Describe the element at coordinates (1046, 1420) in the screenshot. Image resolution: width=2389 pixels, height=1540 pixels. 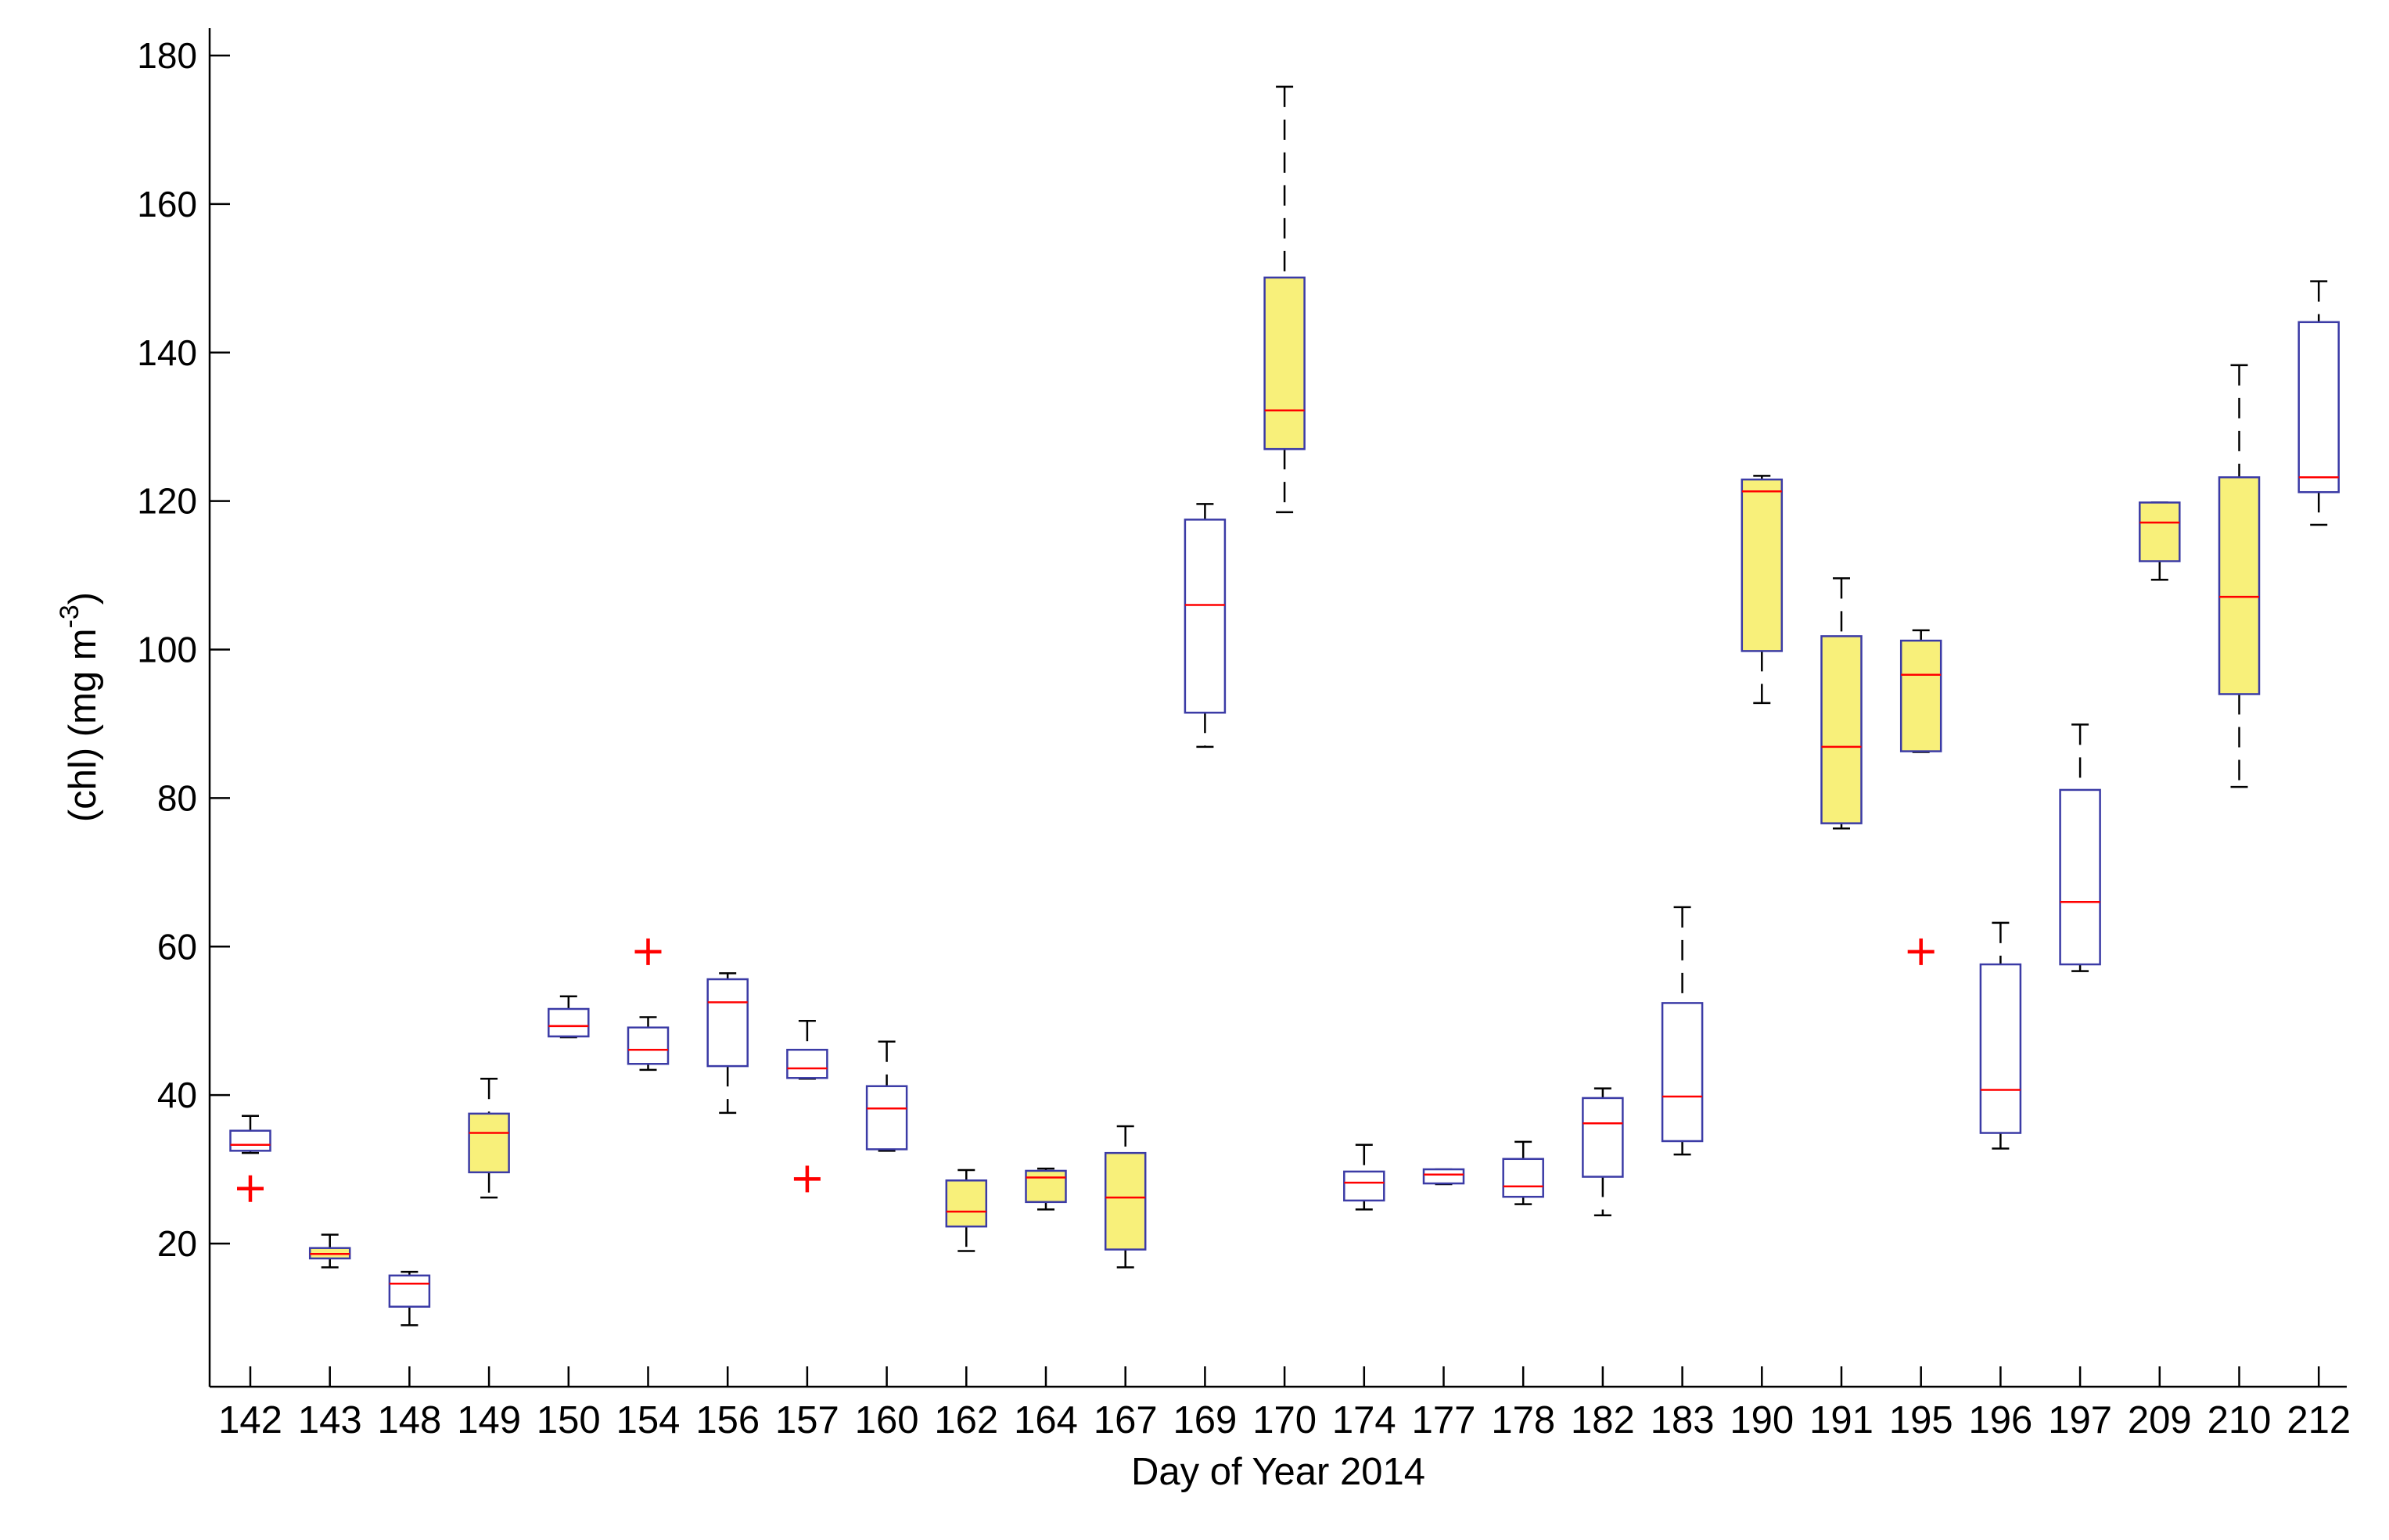
I see `x-tick-label: 164` at that location.